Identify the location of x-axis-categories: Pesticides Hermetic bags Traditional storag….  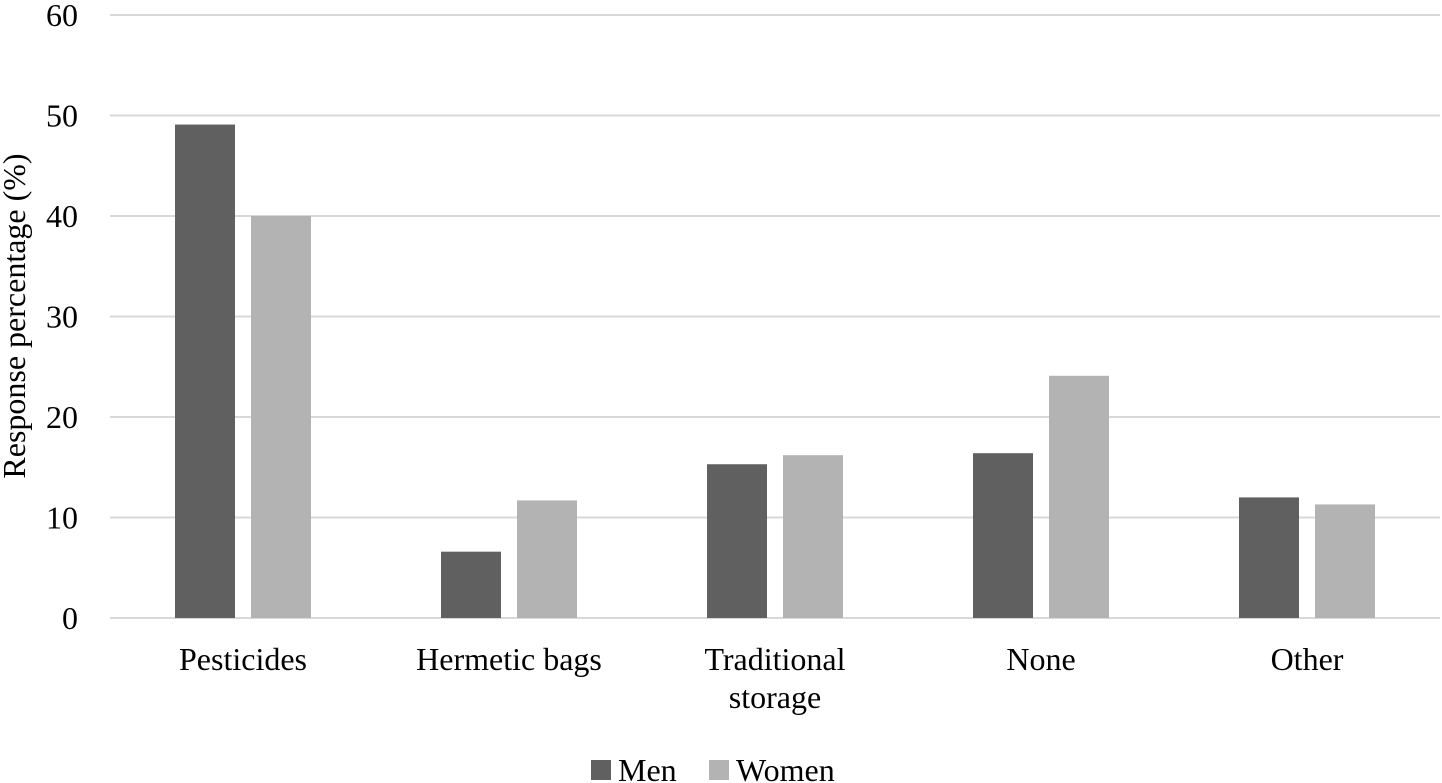
(761, 678).